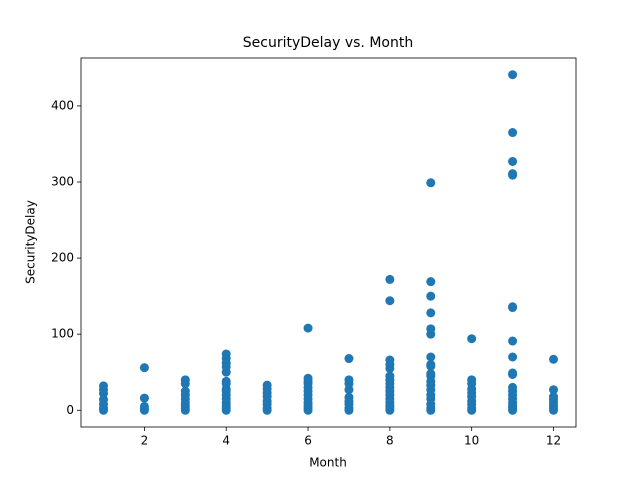 The height and width of the screenshot is (480, 640). What do you see at coordinates (553, 441) in the screenshot?
I see `x-tick-label: 12` at bounding box center [553, 441].